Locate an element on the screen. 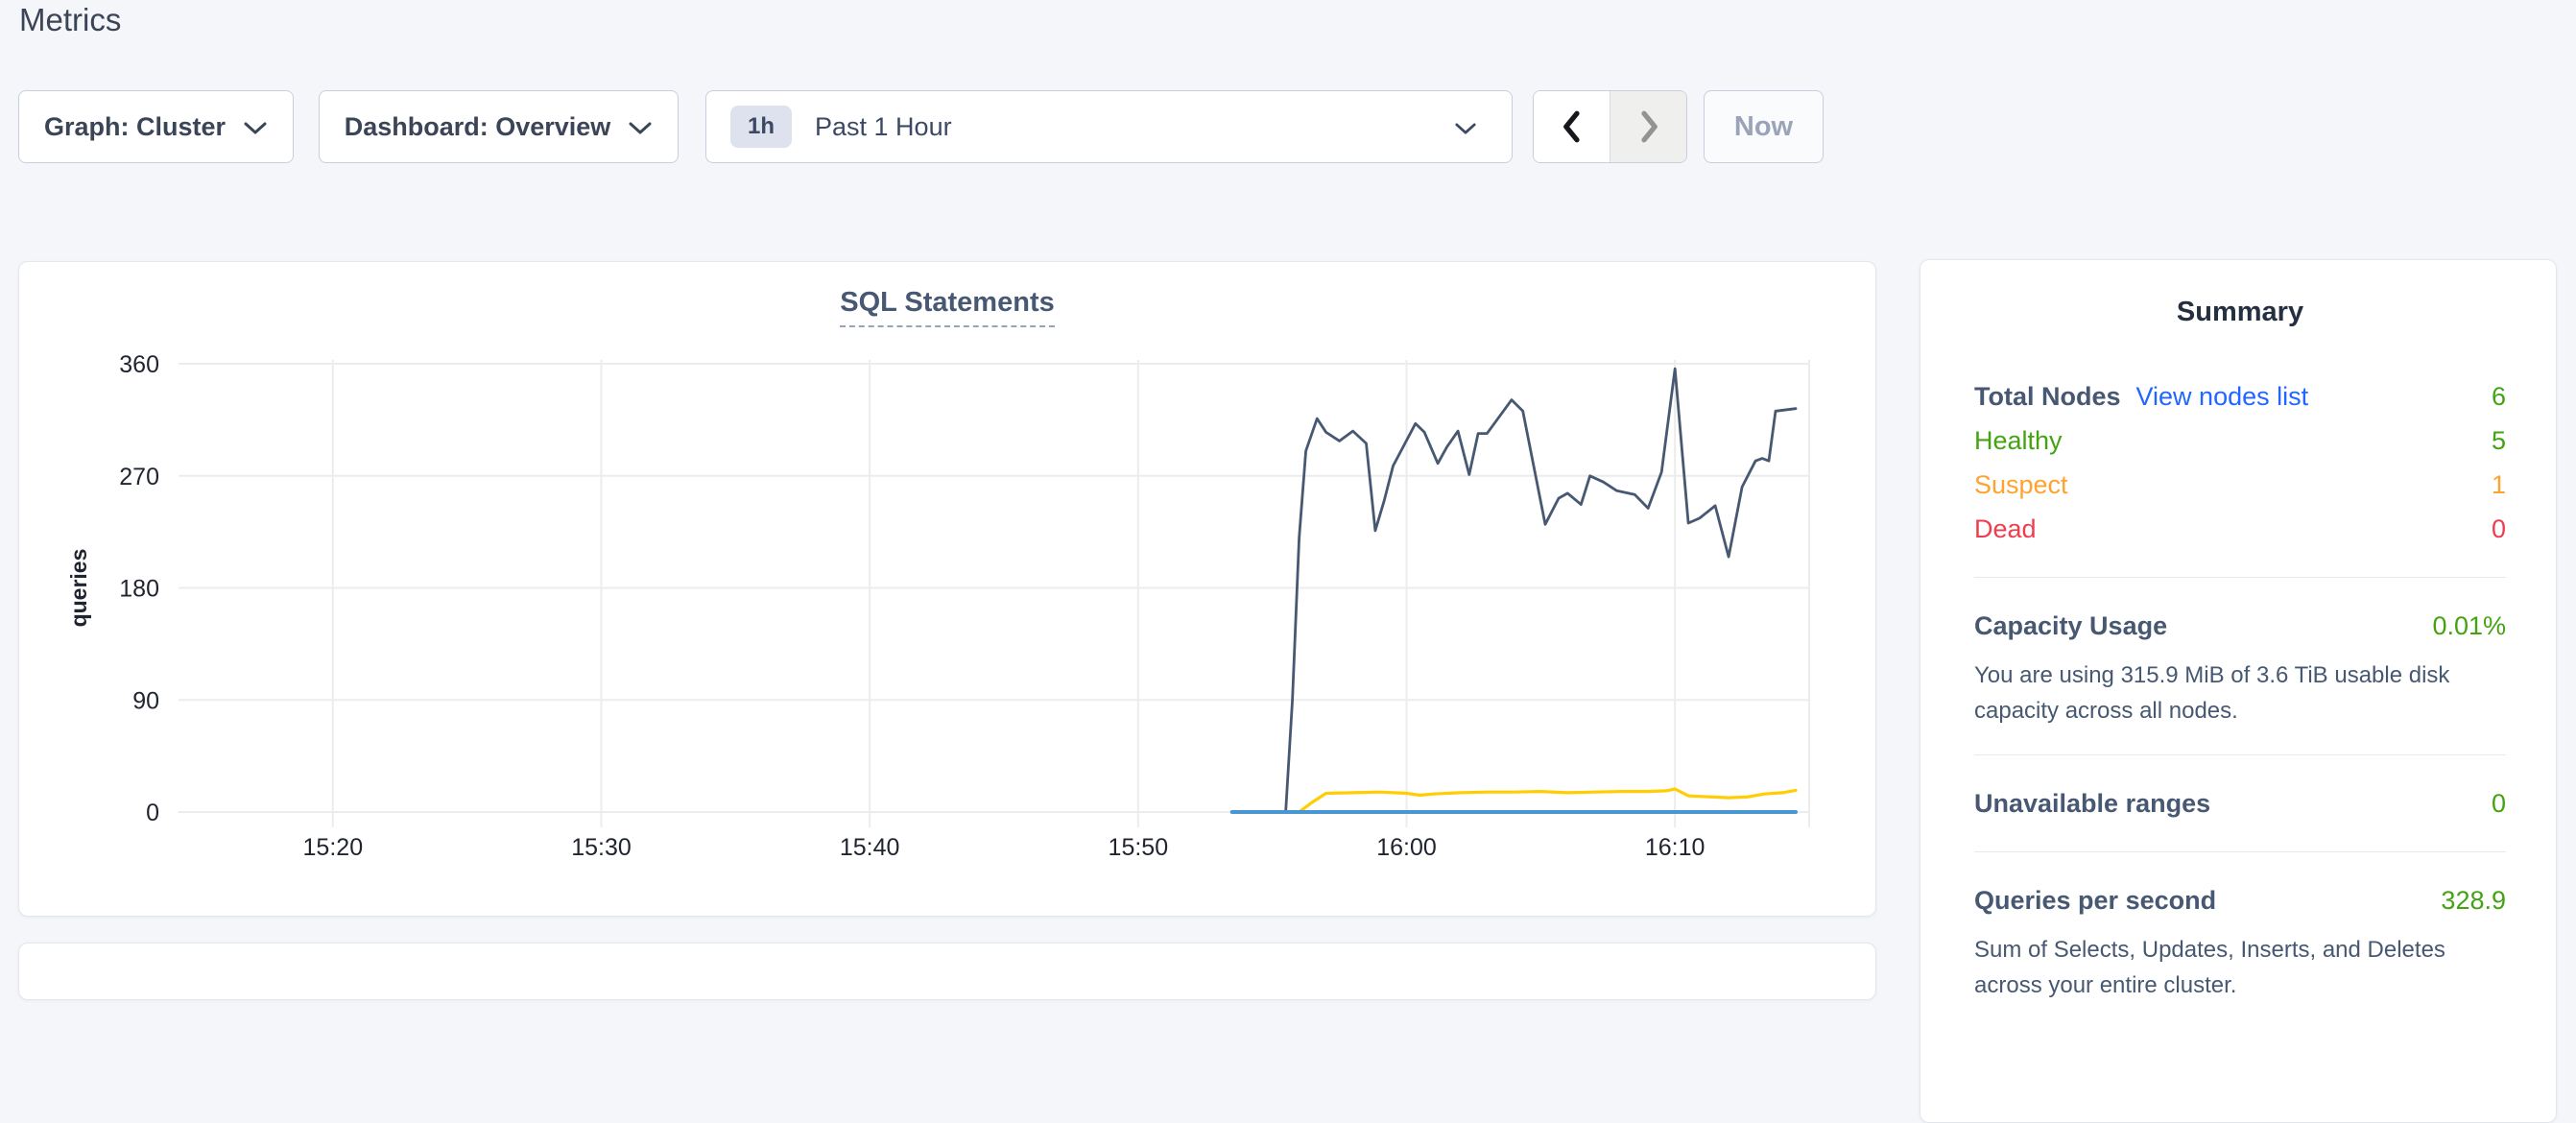  now-button-label: Now is located at coordinates (1763, 126).